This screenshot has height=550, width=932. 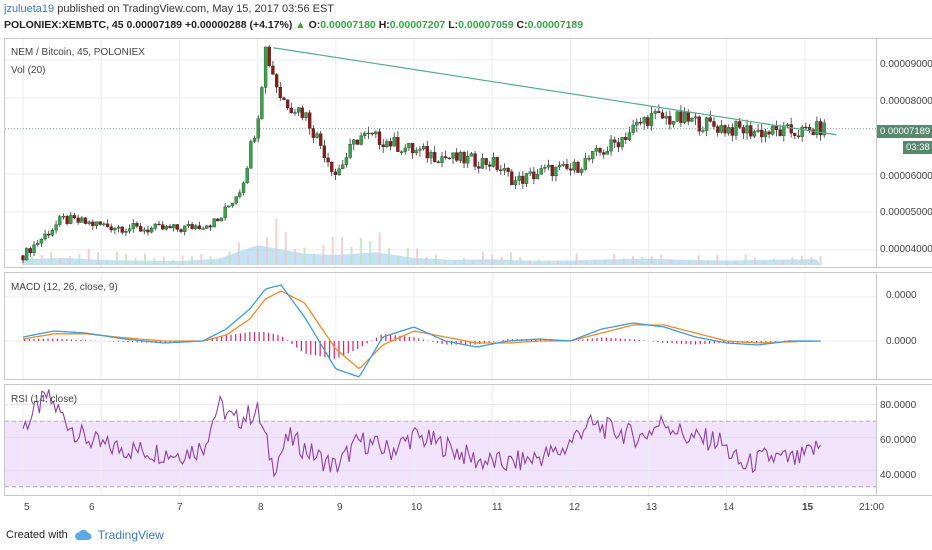 I want to click on price-tick: 0.00008000, so click(x=906, y=101).